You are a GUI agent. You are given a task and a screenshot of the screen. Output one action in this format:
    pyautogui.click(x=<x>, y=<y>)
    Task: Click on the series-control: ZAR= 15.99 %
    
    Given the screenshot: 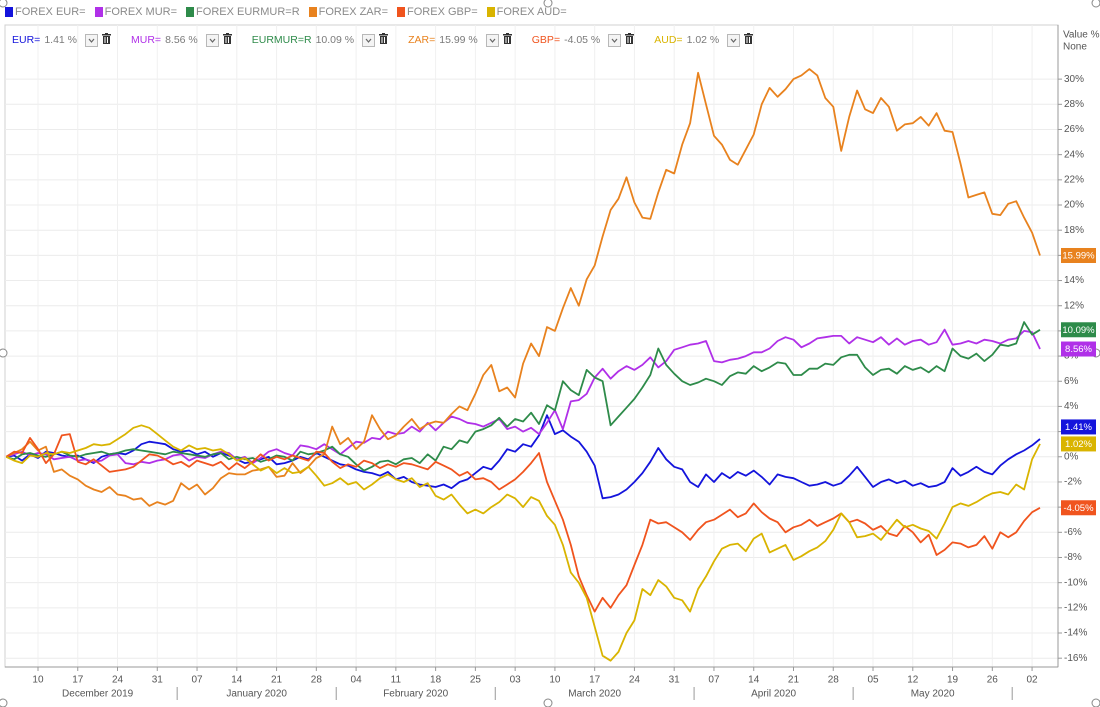 What is the action you would take?
    pyautogui.click(x=460, y=40)
    